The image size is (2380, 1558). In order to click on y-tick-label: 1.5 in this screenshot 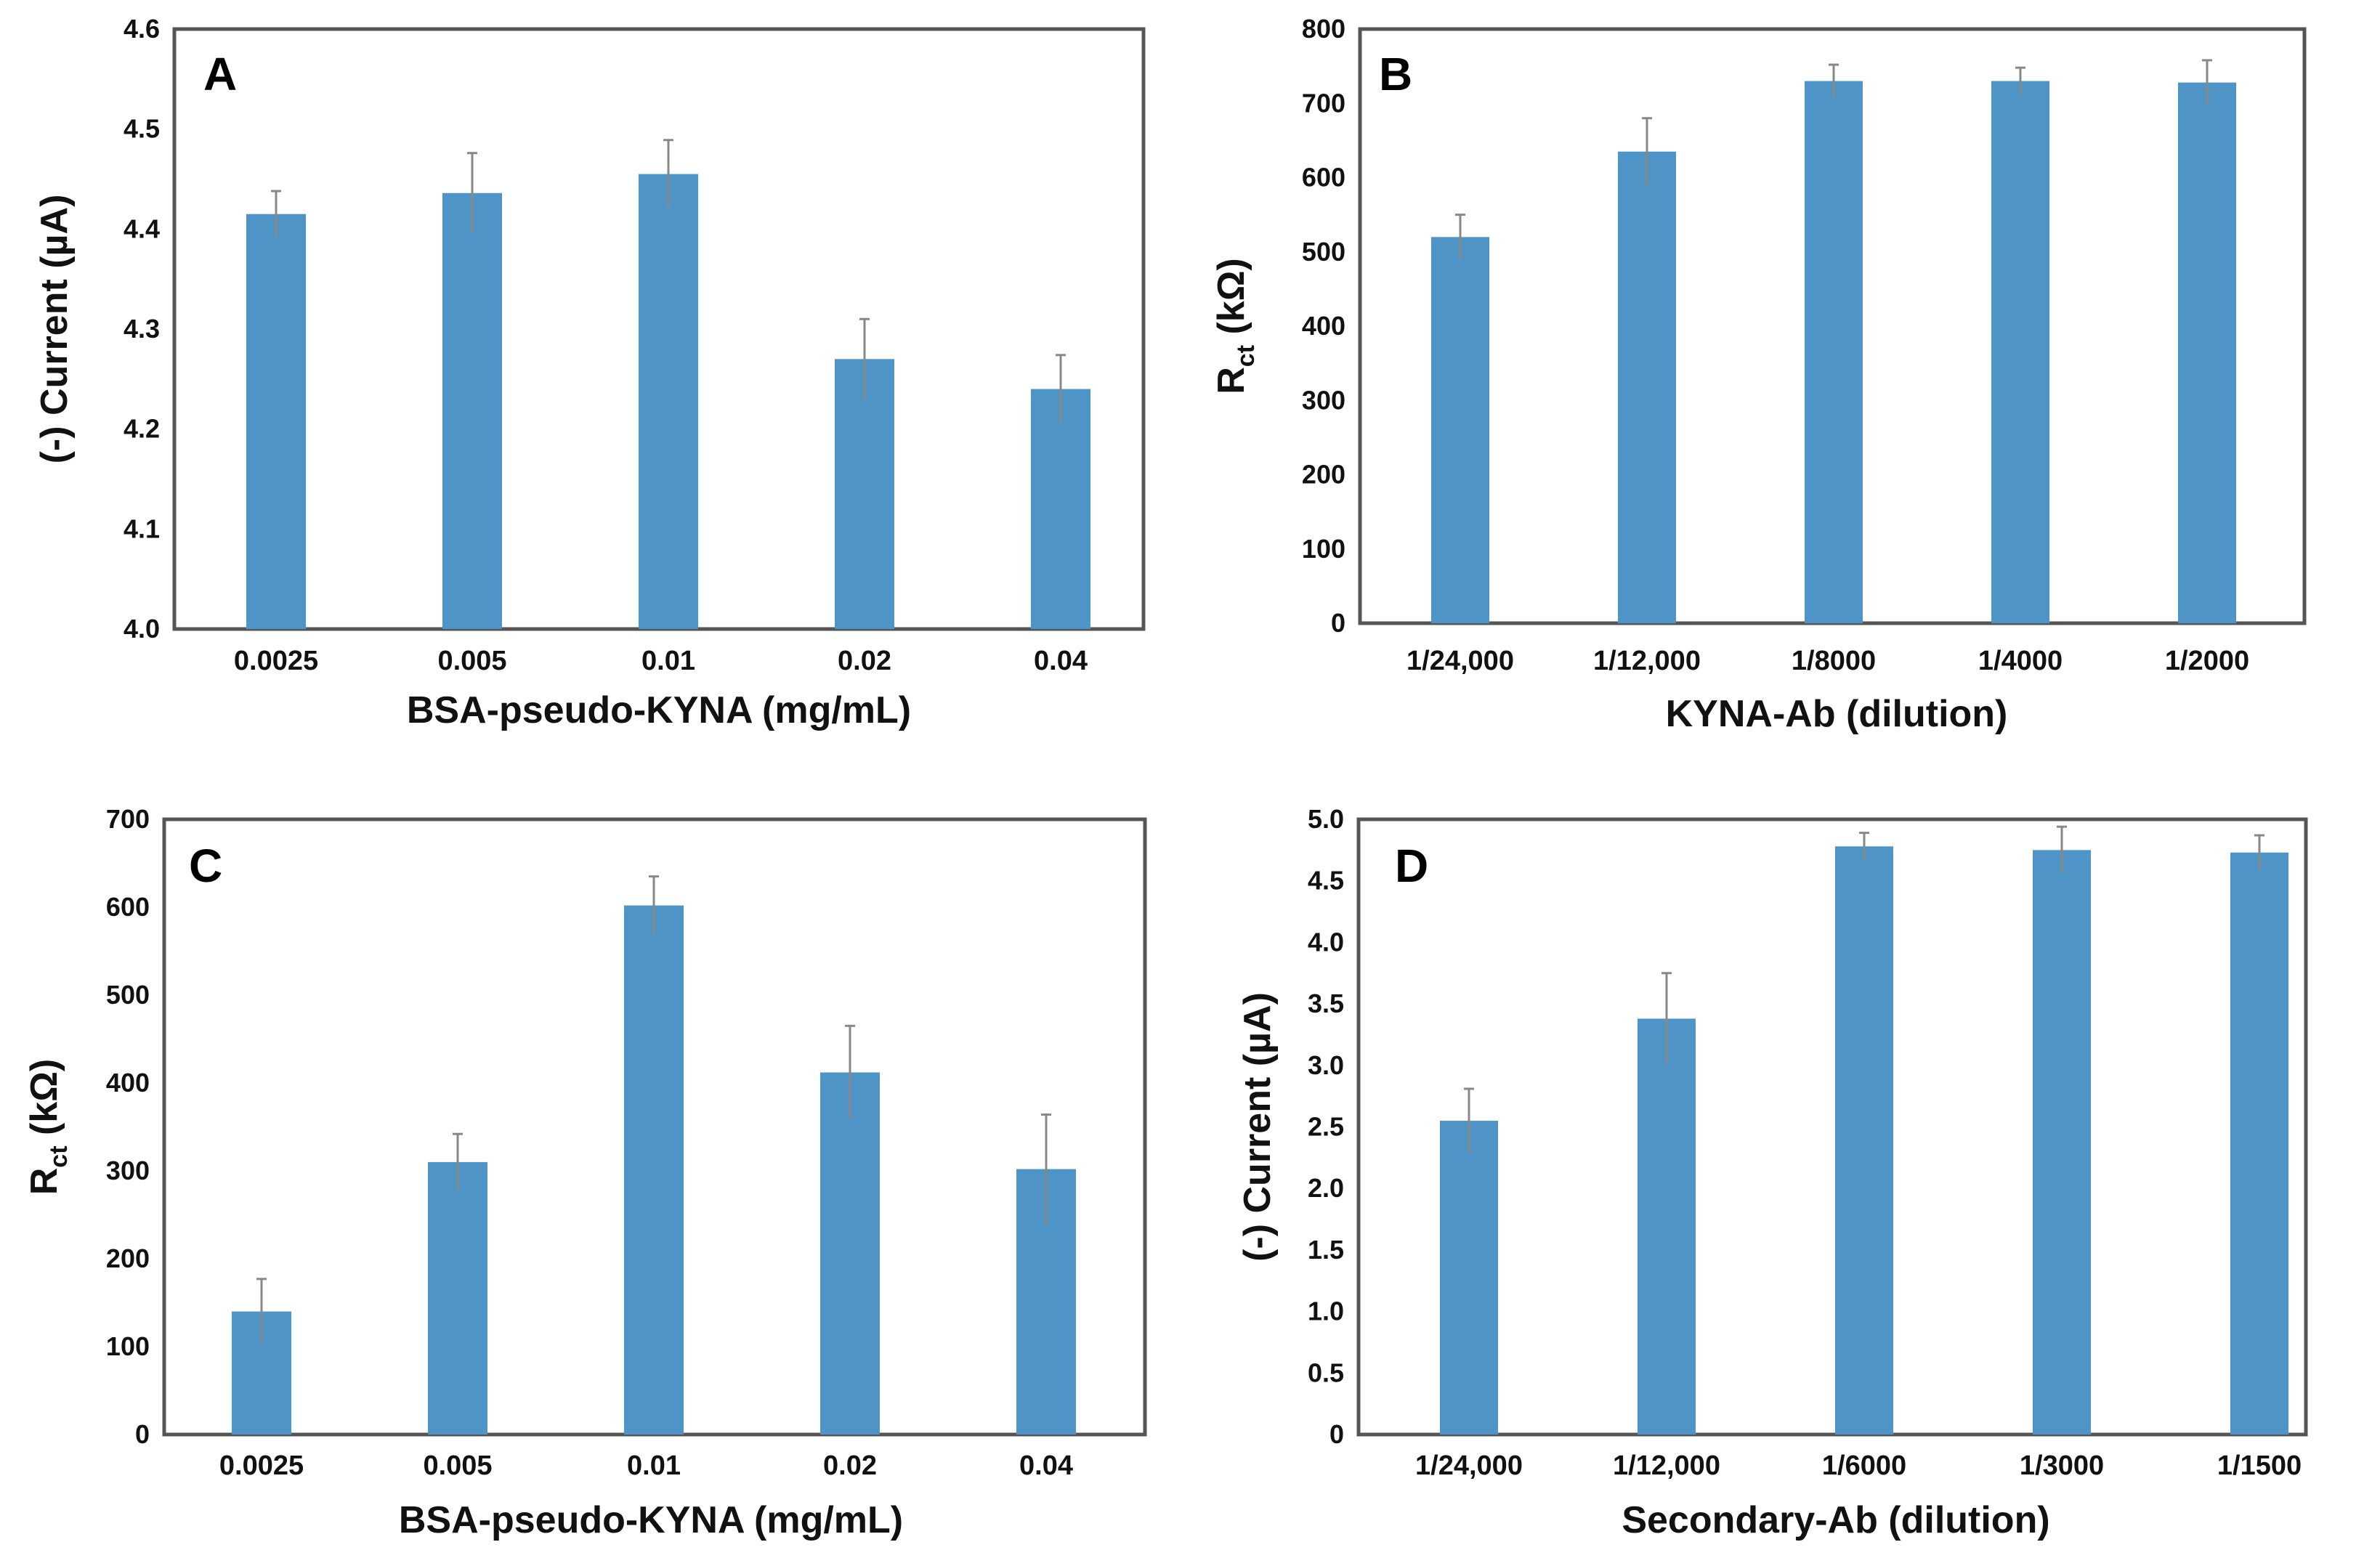, I will do `click(1326, 1250)`.